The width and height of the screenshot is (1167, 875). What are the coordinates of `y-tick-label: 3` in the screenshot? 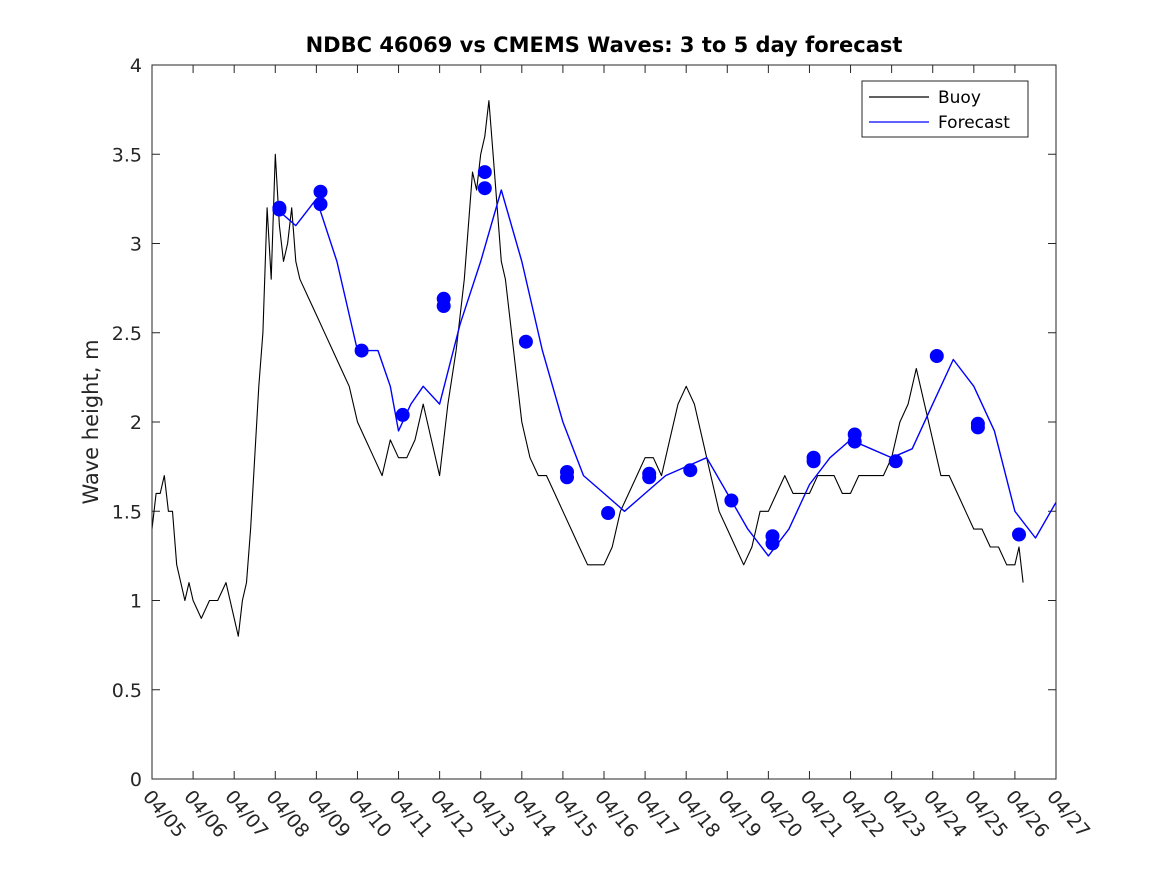 It's located at (136, 245).